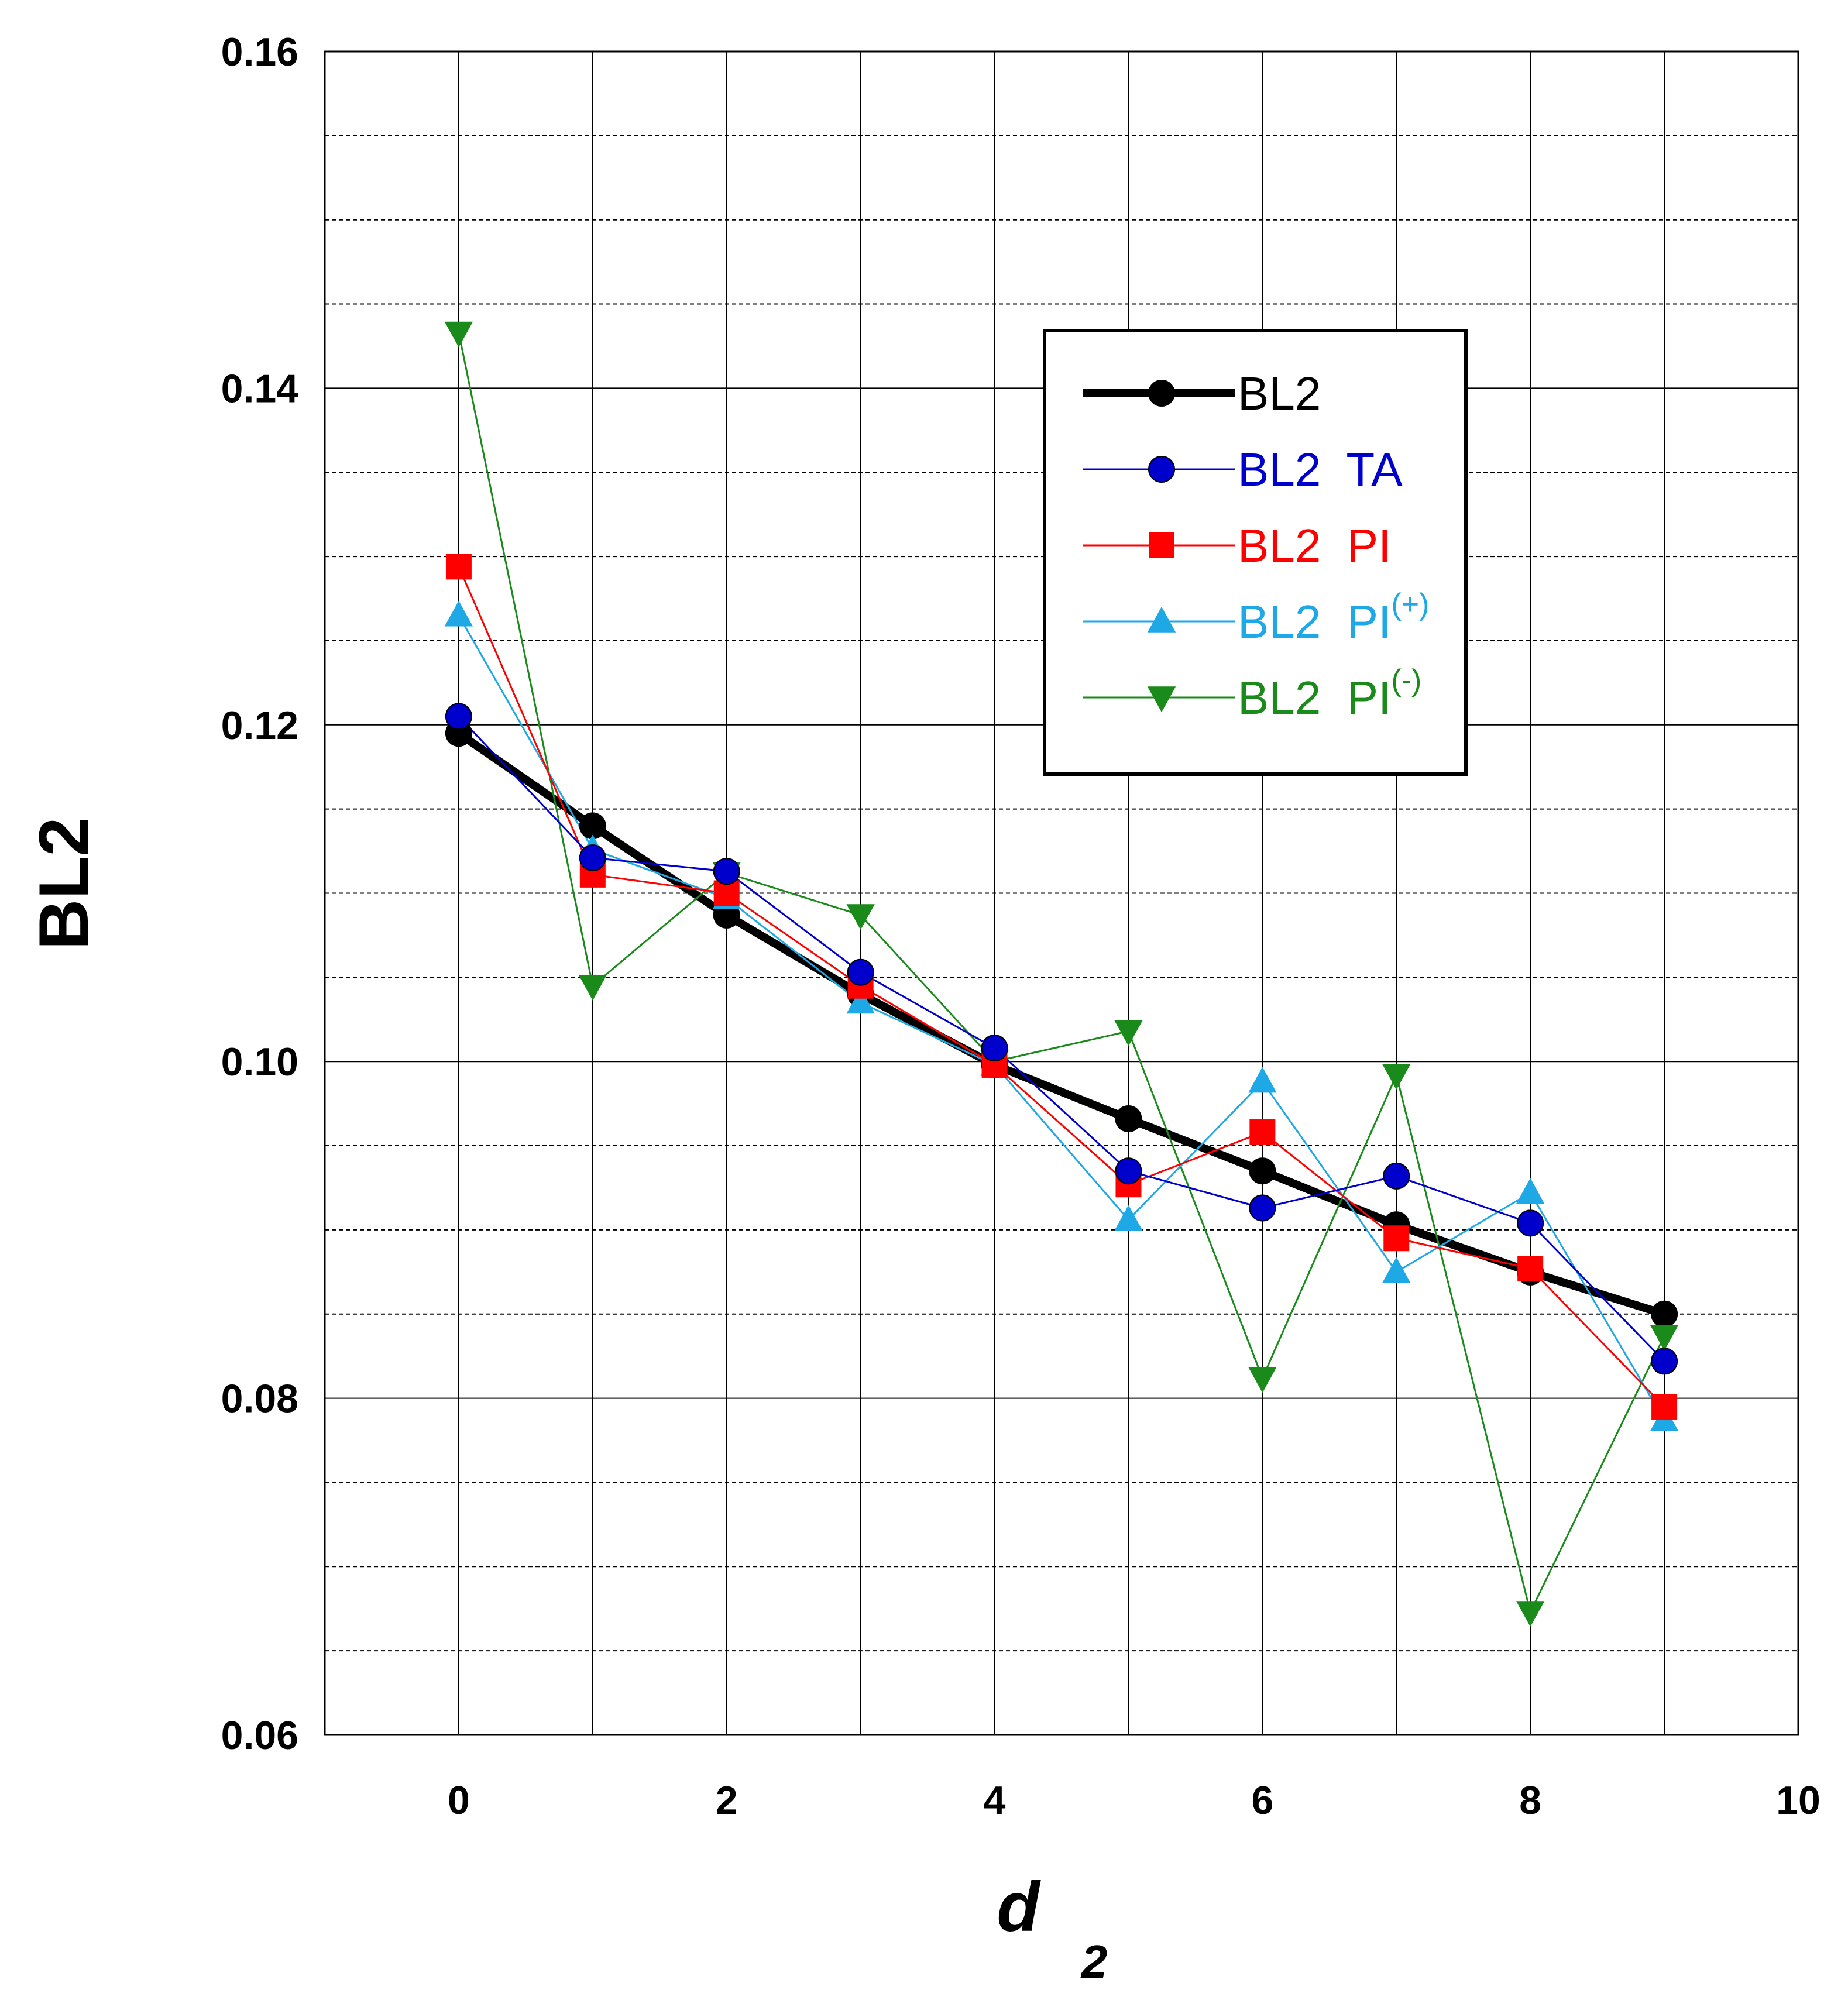  I want to click on legend-box, so click(1255, 553).